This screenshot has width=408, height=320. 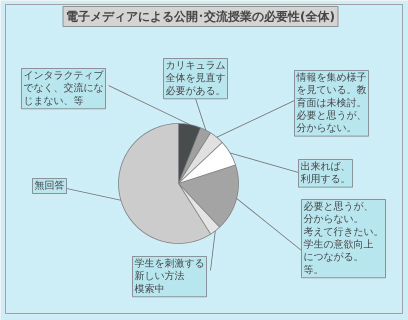 I want to click on slice-label: 必要と思うが、分からない。考えて行きたい。学生の意欲向上につながる。等。, so click(x=344, y=238).